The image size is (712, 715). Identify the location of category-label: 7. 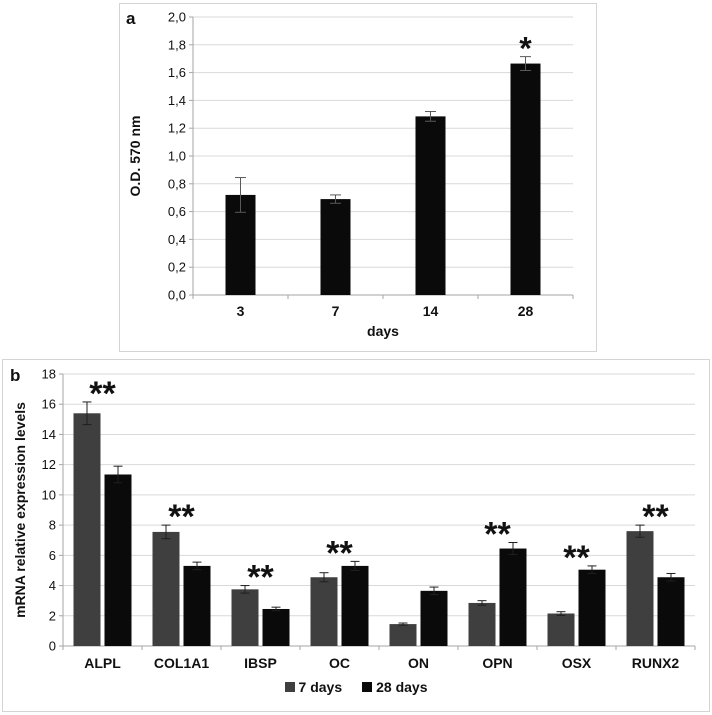
(336, 311).